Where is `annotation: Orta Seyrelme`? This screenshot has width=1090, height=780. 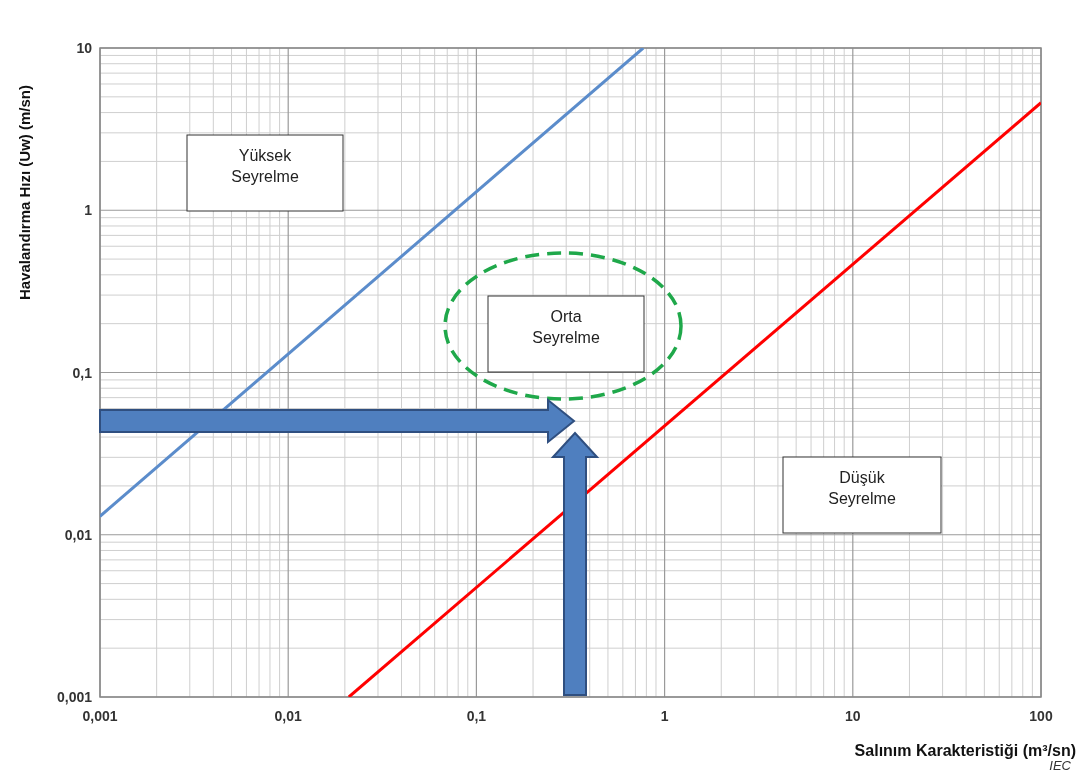 annotation: Orta Seyrelme is located at coordinates (566, 327).